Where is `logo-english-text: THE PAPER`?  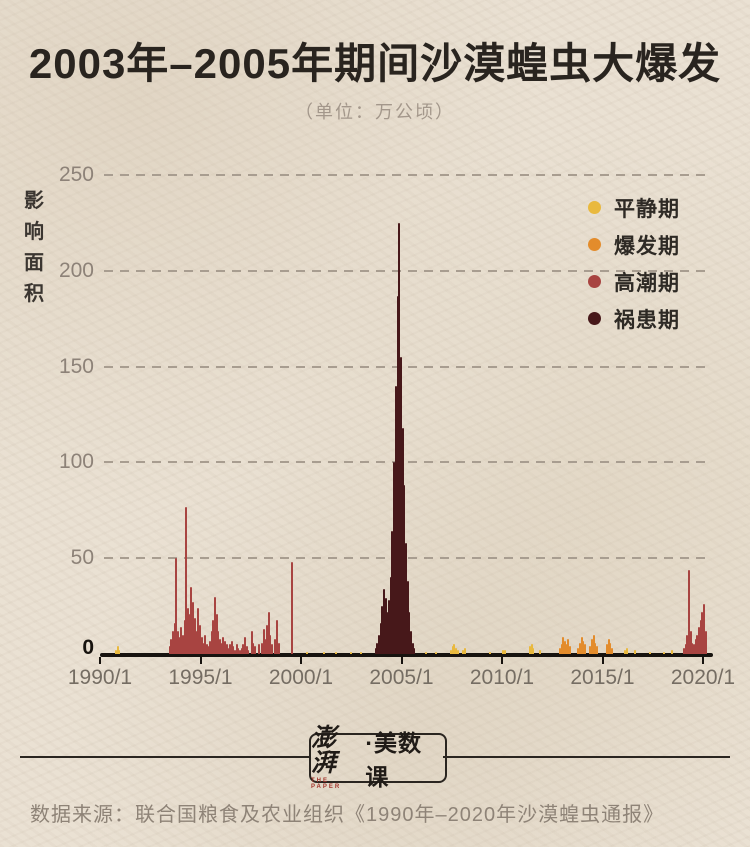 logo-english-text: THE PAPER is located at coordinates (326, 784).